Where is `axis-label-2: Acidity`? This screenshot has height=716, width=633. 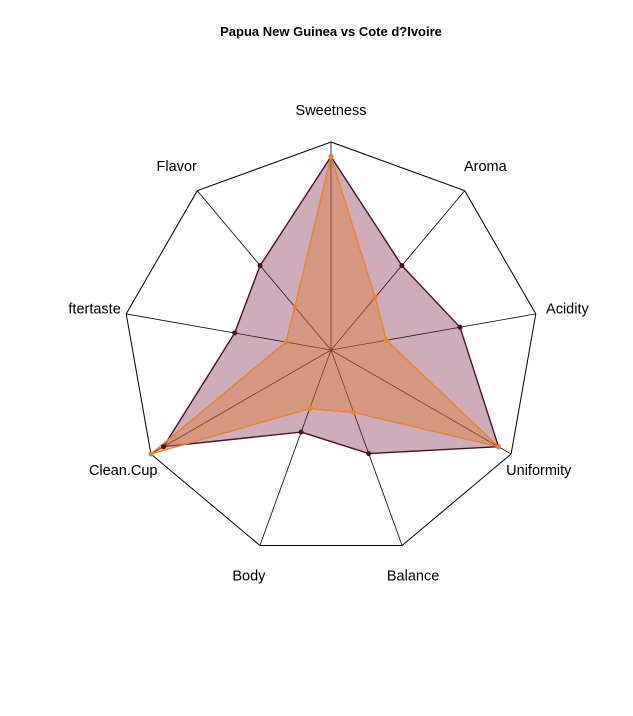
axis-label-2: Acidity is located at coordinates (567, 309).